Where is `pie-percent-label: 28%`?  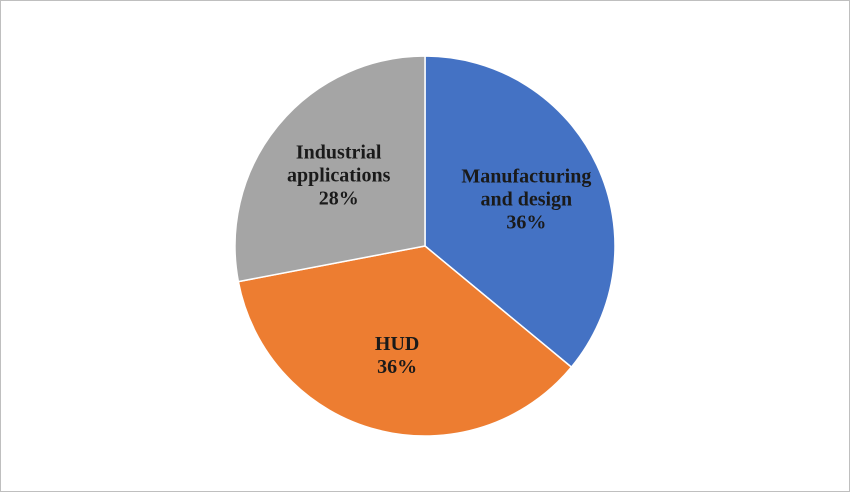
pie-percent-label: 28% is located at coordinates (339, 199).